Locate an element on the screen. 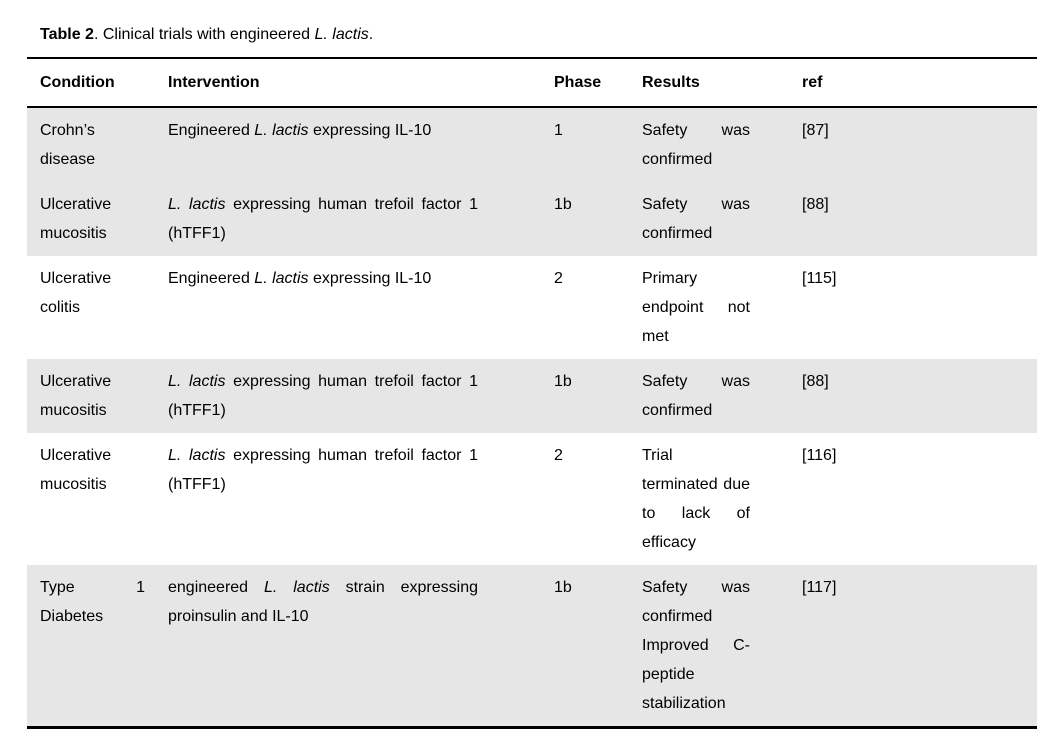 The height and width of the screenshot is (754, 1064). ref-cell: [87] is located at coordinates (815, 130).